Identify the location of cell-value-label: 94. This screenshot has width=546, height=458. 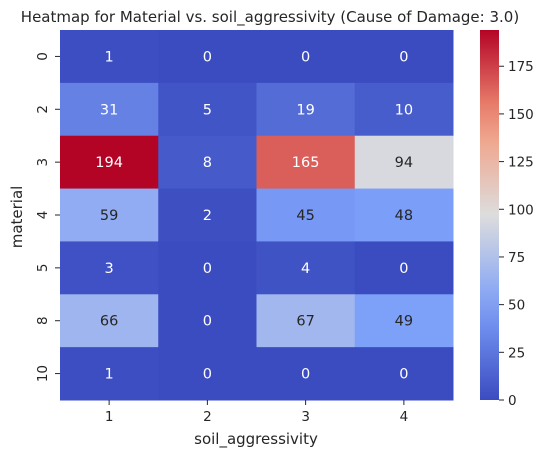
(404, 163).